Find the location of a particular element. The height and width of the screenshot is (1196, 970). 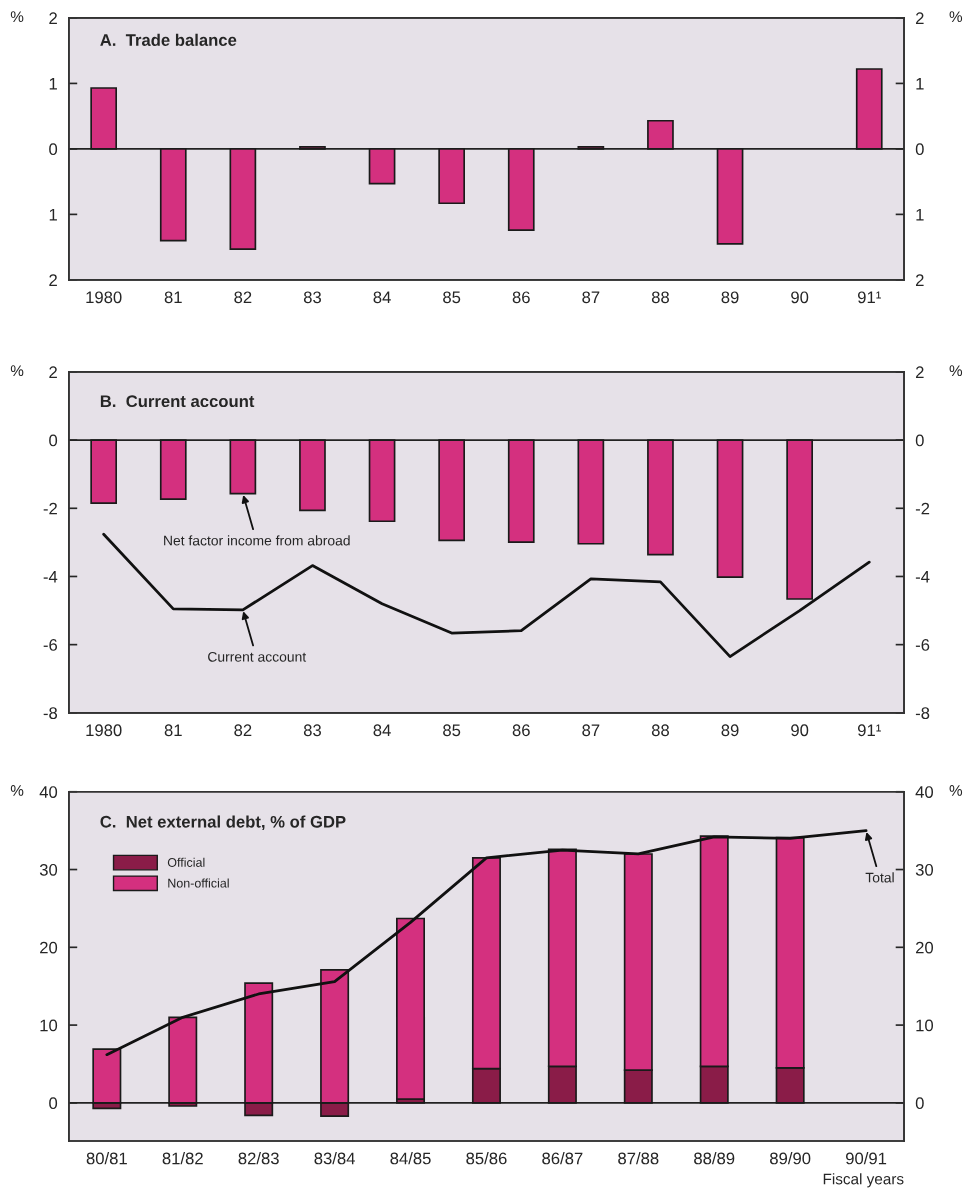

y-tick-label: -4 is located at coordinates (50, 577).